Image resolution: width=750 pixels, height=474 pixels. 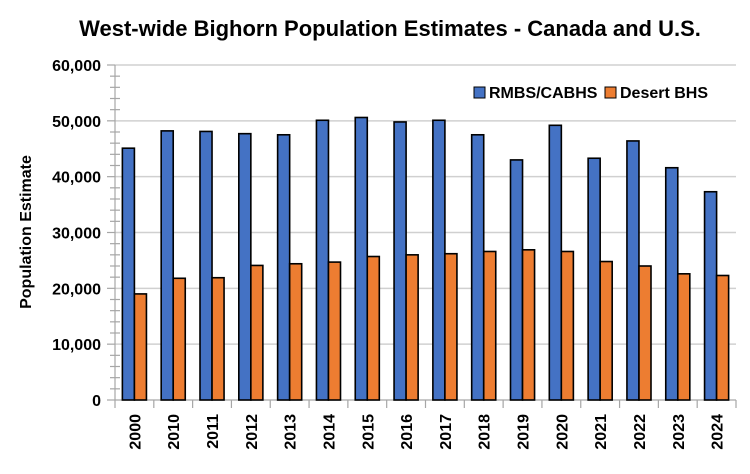 I want to click on y-tick-label: 0, so click(x=96, y=401).